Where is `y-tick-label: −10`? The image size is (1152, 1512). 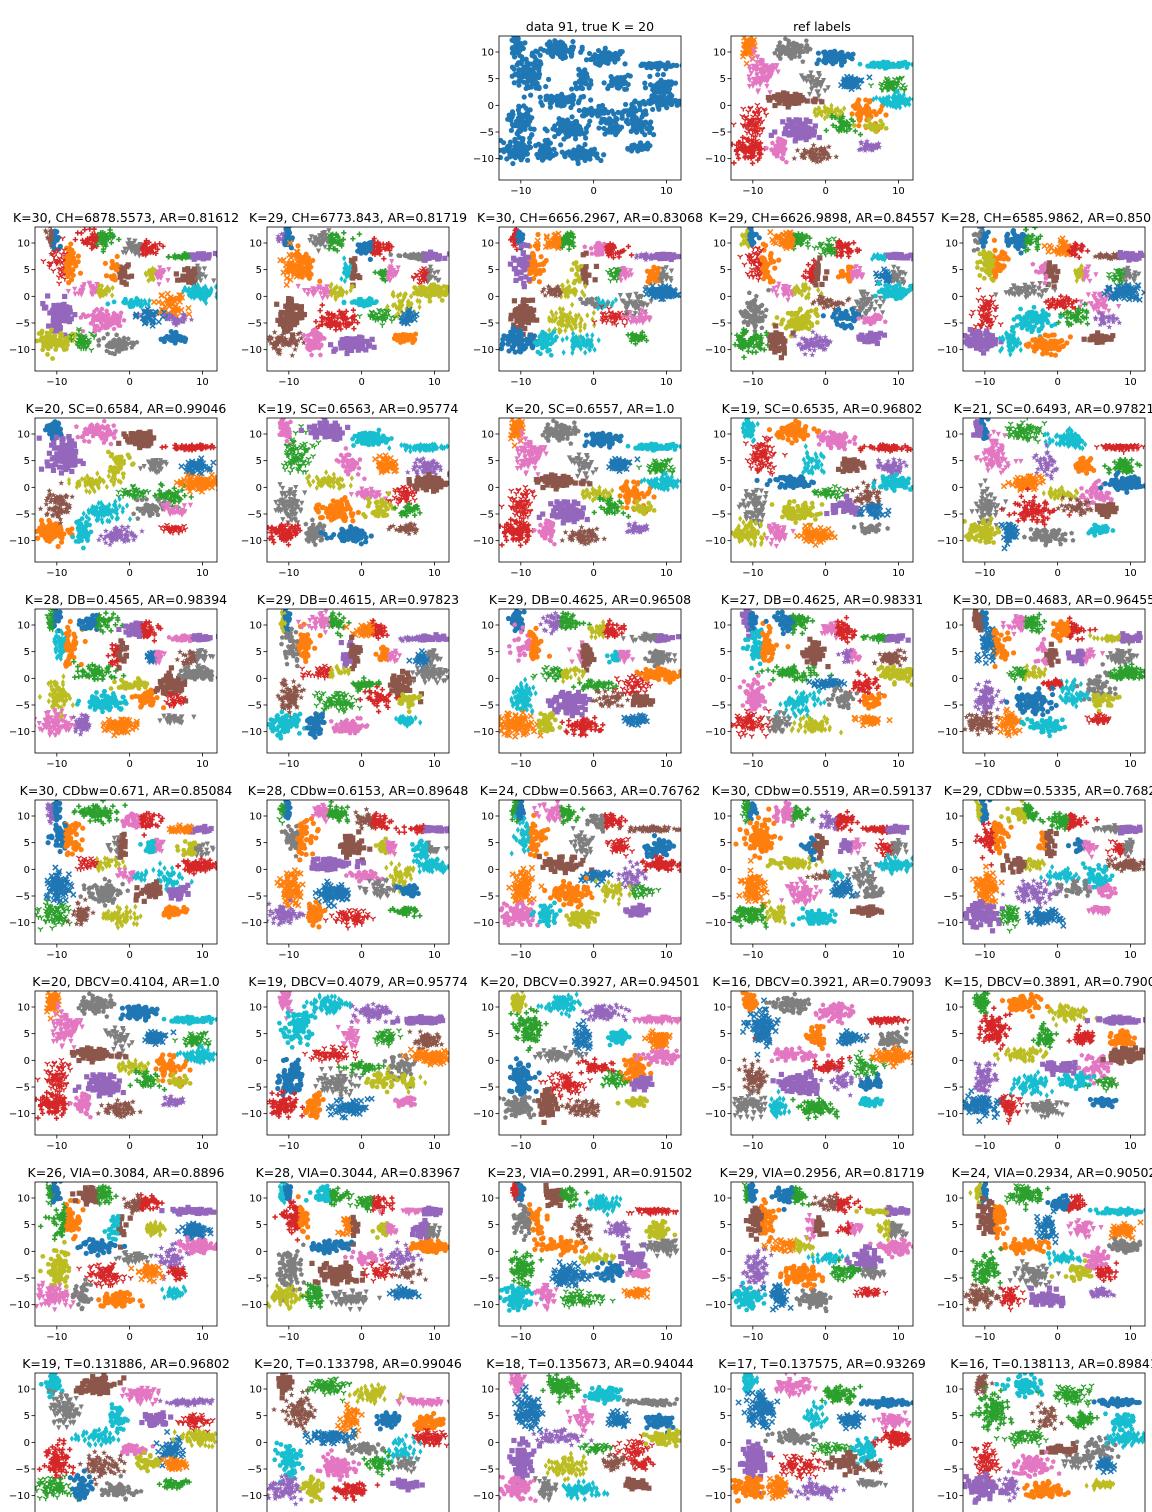
y-tick-label: −10 is located at coordinates (715, 159).